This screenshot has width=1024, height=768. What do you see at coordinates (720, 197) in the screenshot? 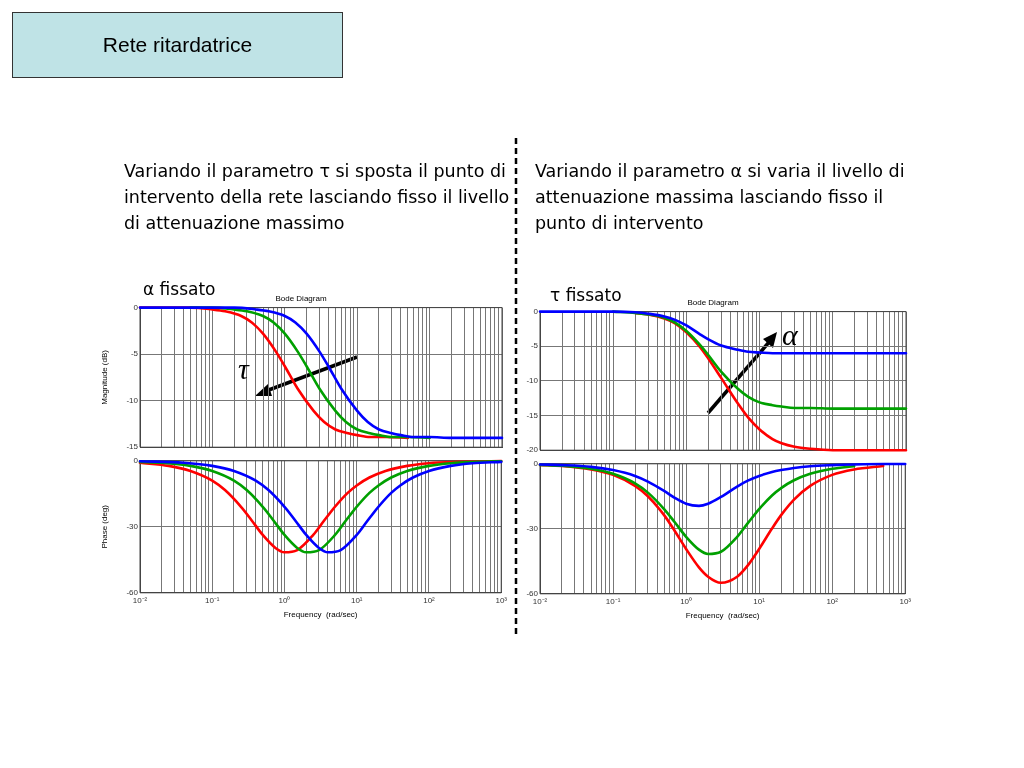
I see `text: Variando il parametro α si varia il livello di attenuazione massima lasciando fisso il punto di intervento` at bounding box center [720, 197].